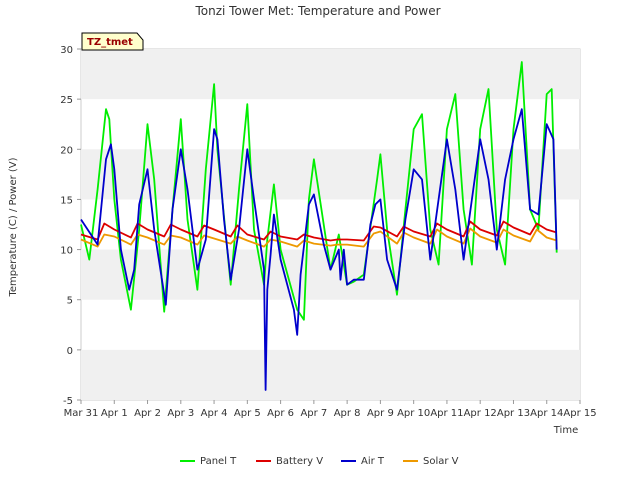 The width and height of the screenshot is (640, 480). What do you see at coordinates (147, 413) in the screenshot?
I see `x-tick-label: Apr 2` at bounding box center [147, 413].